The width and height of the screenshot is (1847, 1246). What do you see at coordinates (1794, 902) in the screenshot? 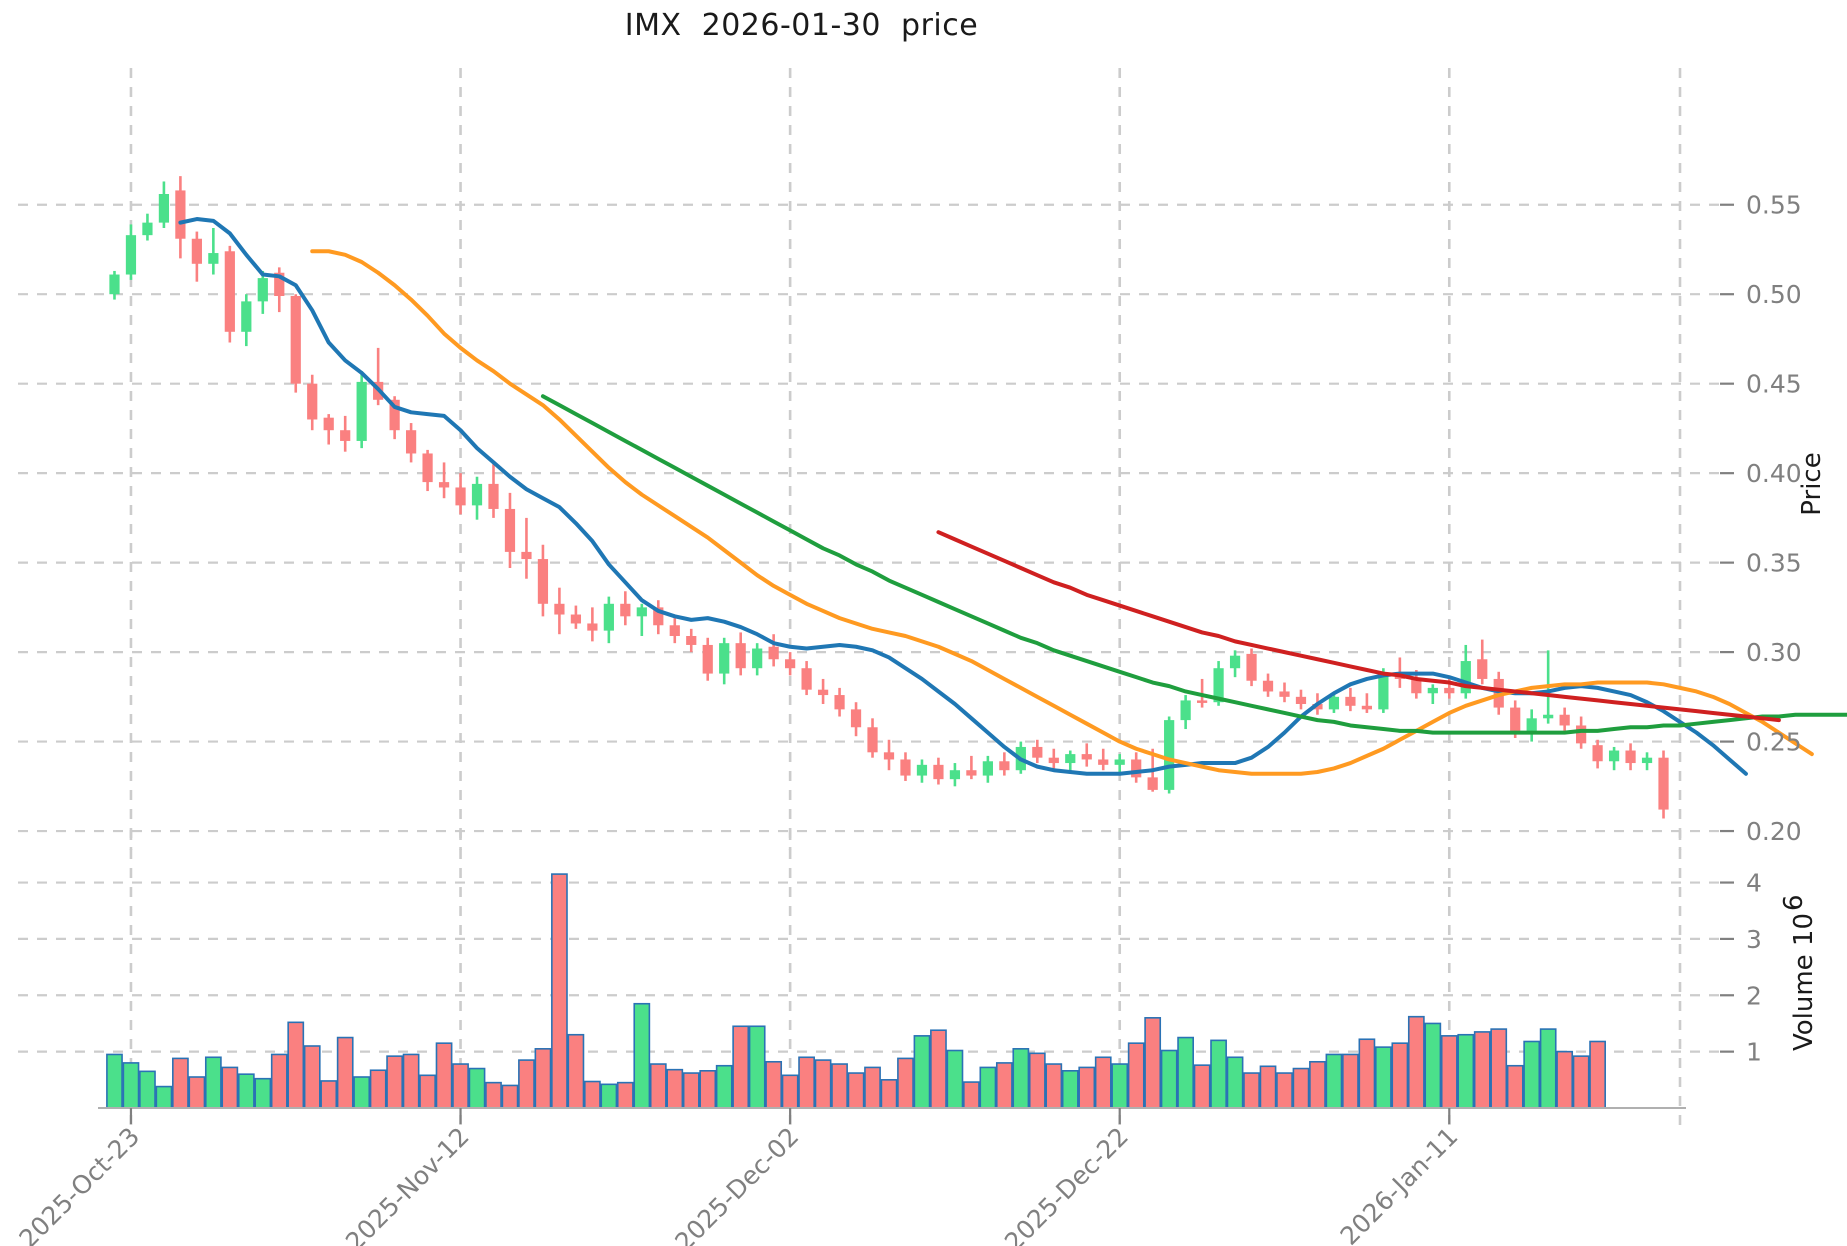
I see `volume-axis-exponent: 6` at bounding box center [1794, 902].